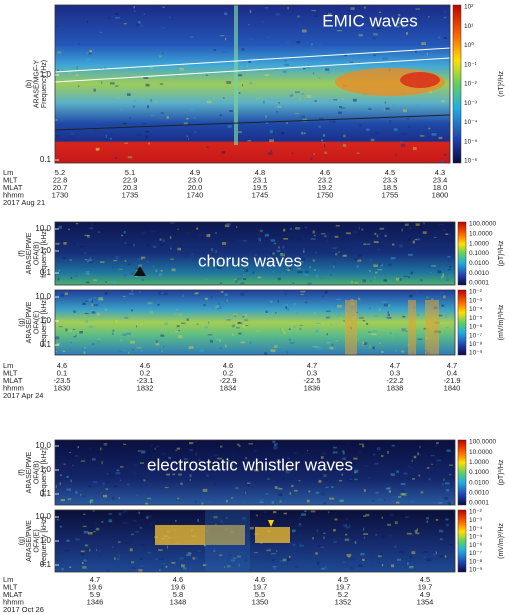 This screenshot has width=509, height=614. Describe the element at coordinates (36, 322) in the screenshot. I see `y-axis-label: OFA(E)` at that location.